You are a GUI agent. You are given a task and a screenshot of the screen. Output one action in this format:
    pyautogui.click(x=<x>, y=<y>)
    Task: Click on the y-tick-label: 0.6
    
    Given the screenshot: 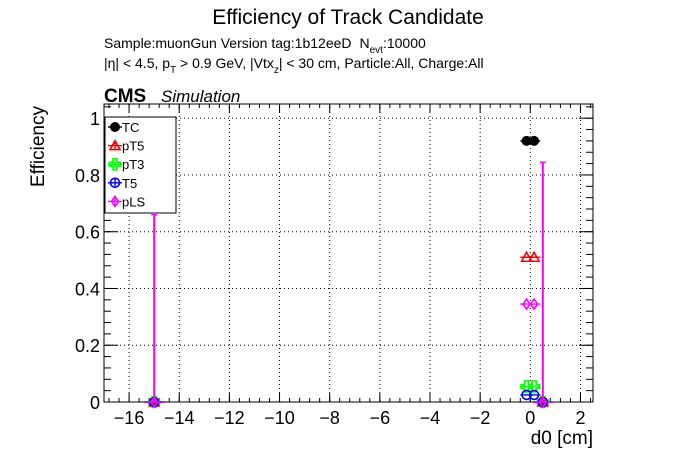 What is the action you would take?
    pyautogui.click(x=87, y=233)
    